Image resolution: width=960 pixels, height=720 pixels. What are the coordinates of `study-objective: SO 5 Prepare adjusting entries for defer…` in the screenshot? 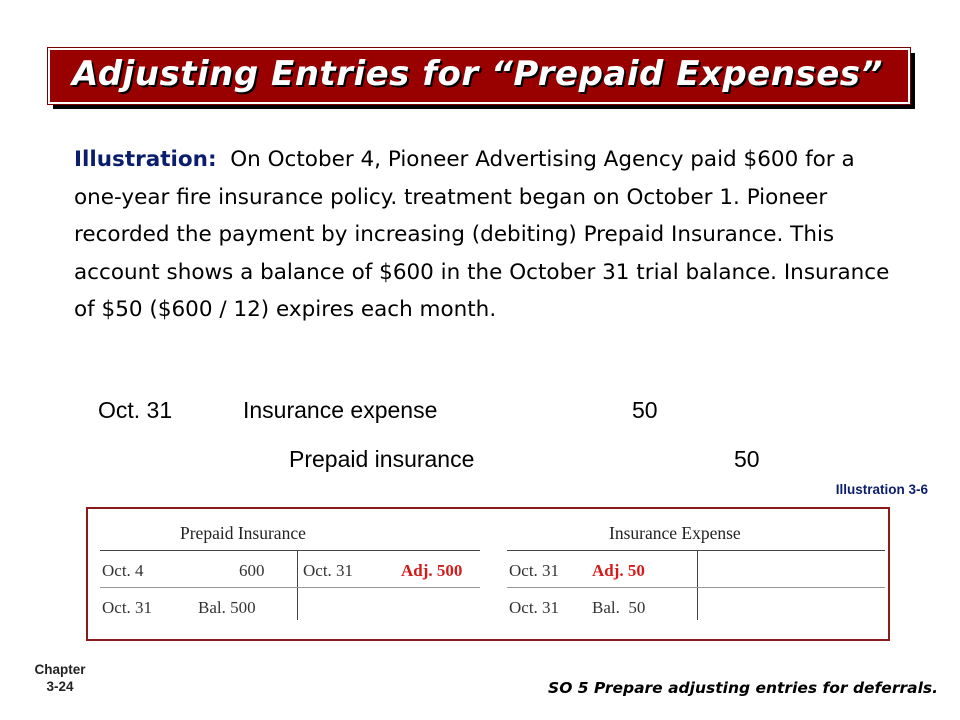 It's located at (743, 688).